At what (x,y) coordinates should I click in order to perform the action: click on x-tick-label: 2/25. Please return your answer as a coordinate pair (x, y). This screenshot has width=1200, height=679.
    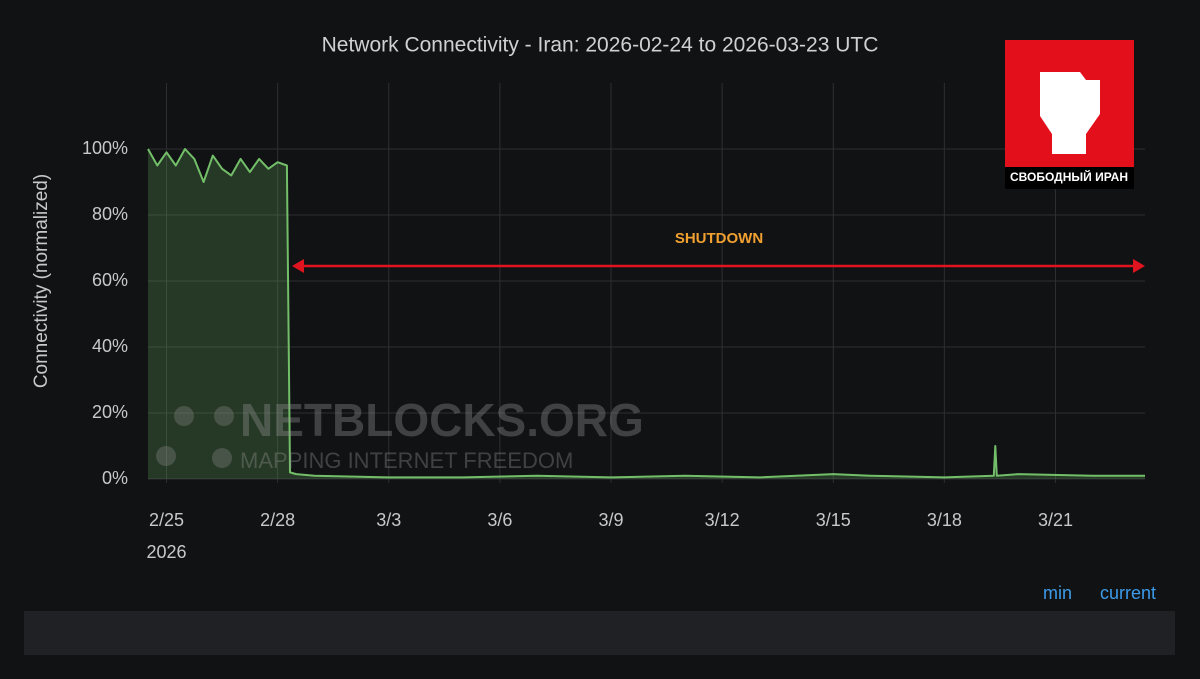
    Looking at the image, I should click on (166, 520).